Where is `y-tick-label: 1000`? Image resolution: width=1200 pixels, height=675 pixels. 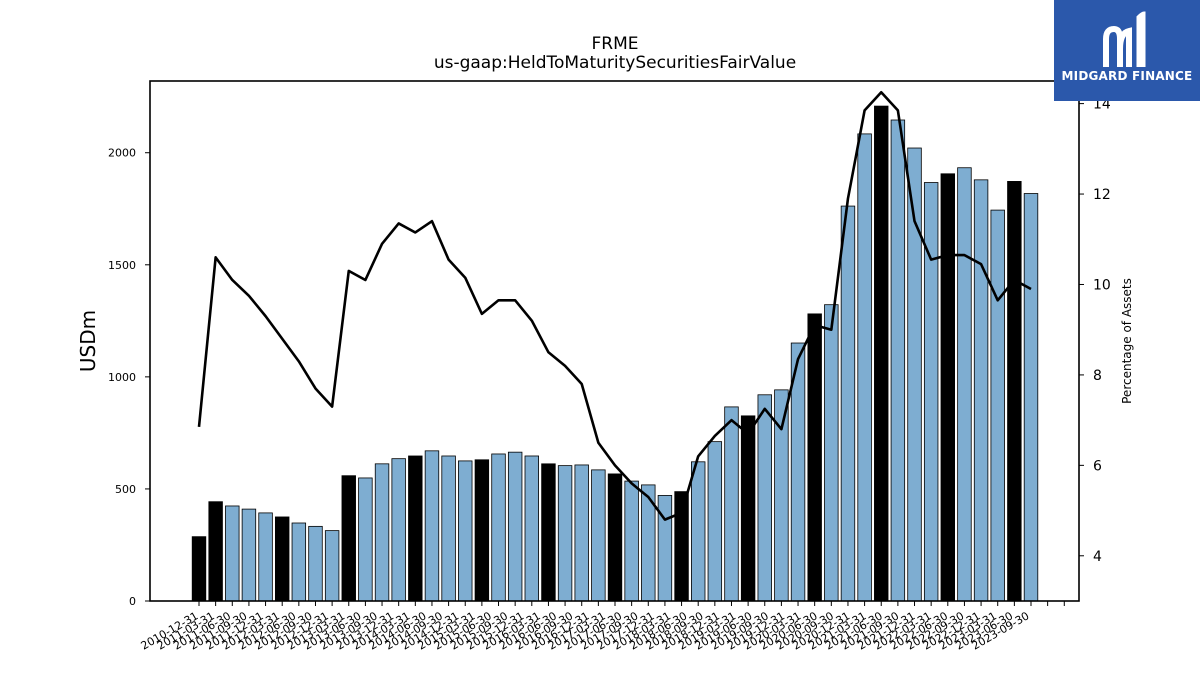
y-tick-label: 1000 is located at coordinates (122, 377).